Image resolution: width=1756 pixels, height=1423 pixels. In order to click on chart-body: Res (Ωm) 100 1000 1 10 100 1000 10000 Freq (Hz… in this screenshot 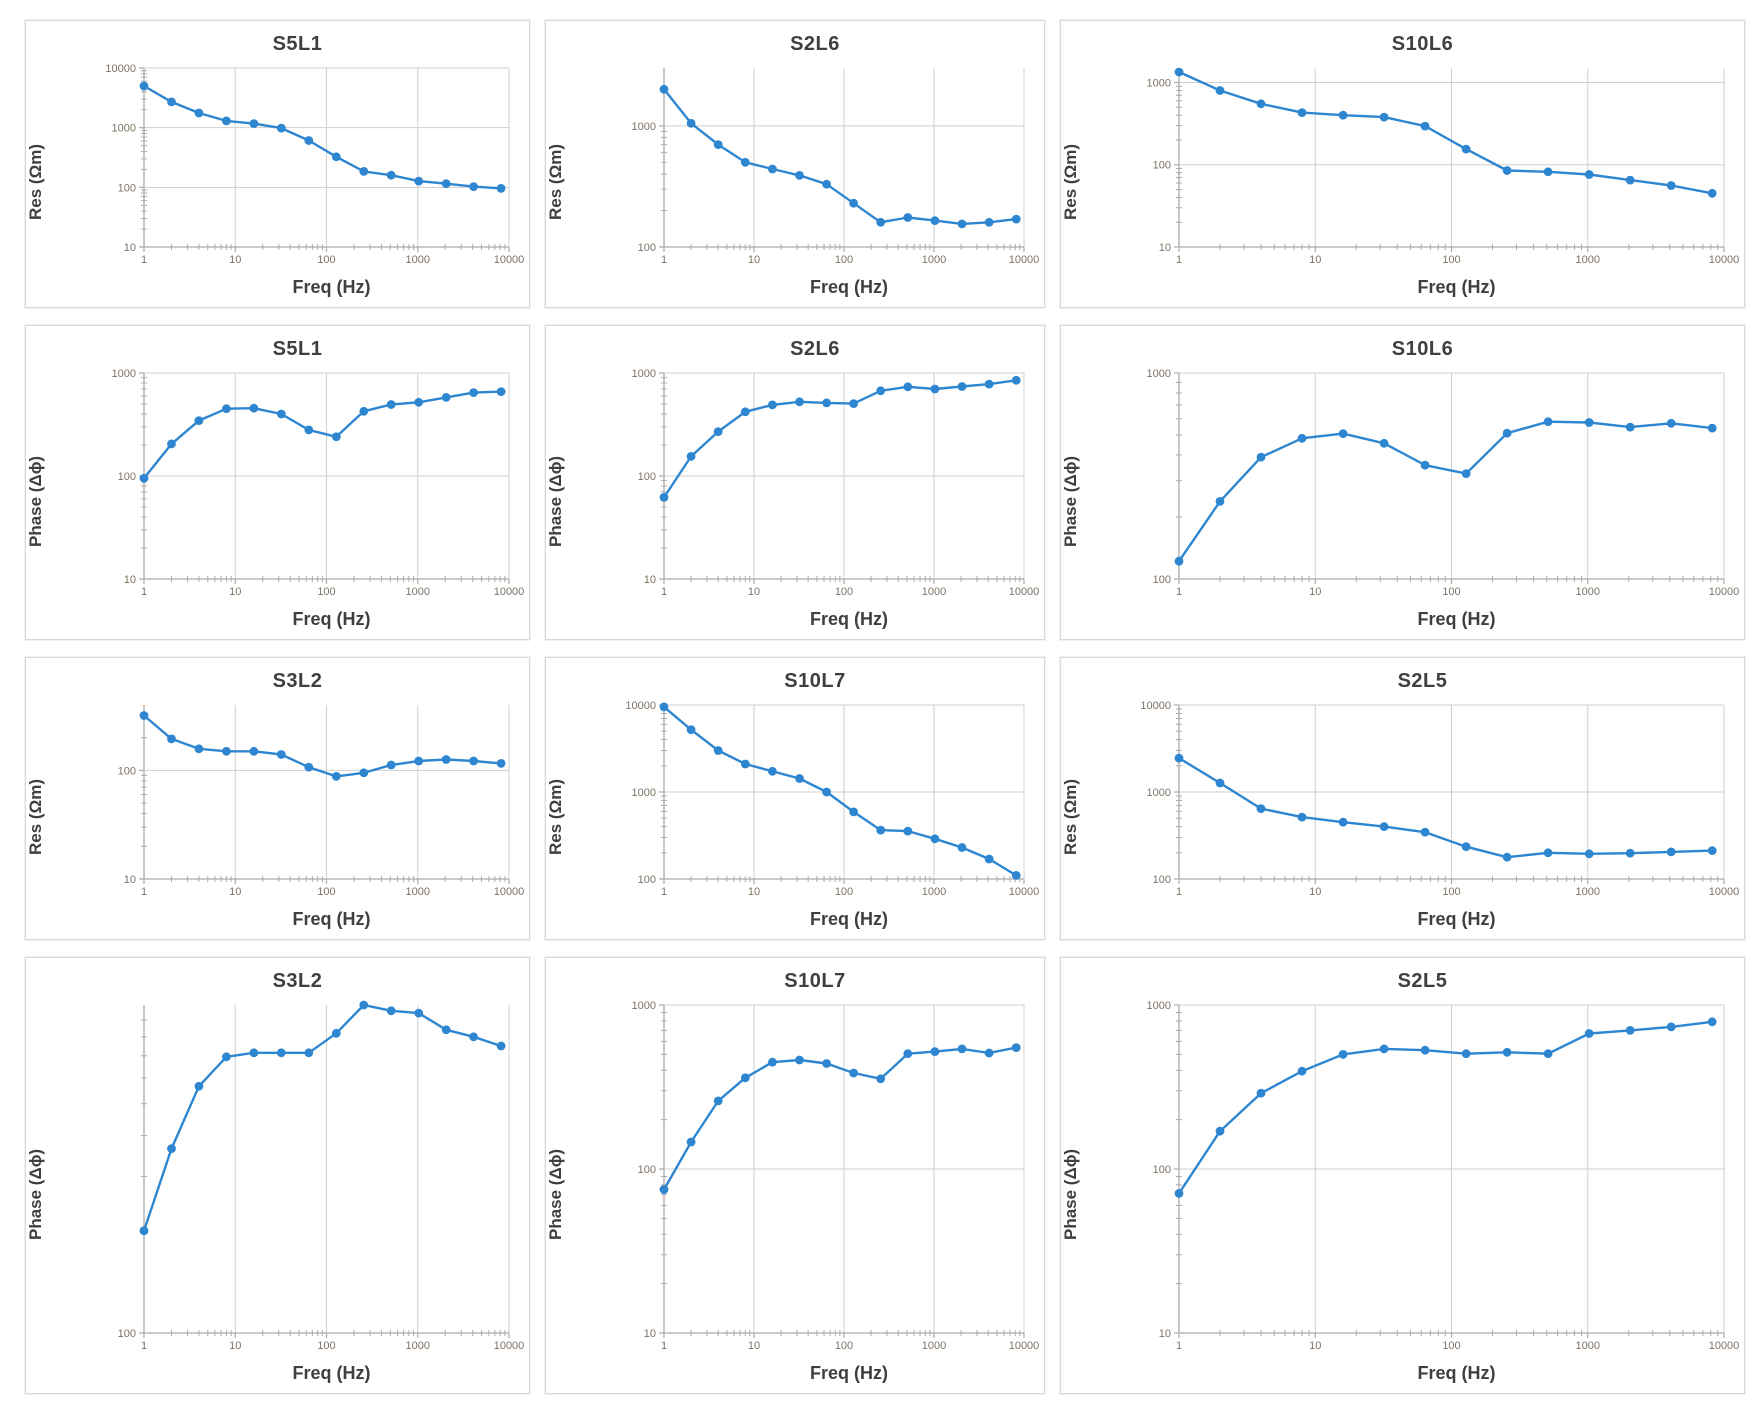, I will do `click(795, 182)`.